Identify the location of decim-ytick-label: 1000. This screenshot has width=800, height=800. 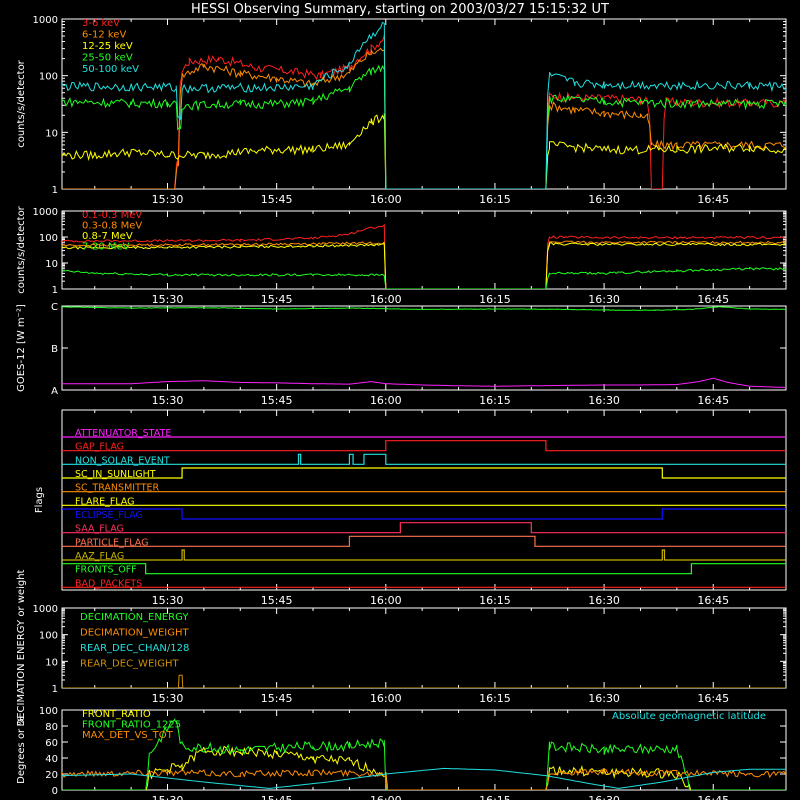
(45, 609).